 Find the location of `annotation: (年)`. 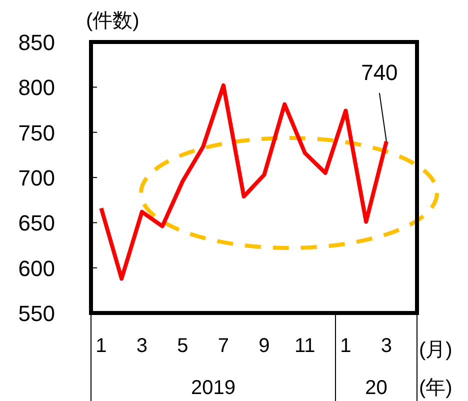

annotation: (年) is located at coordinates (435, 388).